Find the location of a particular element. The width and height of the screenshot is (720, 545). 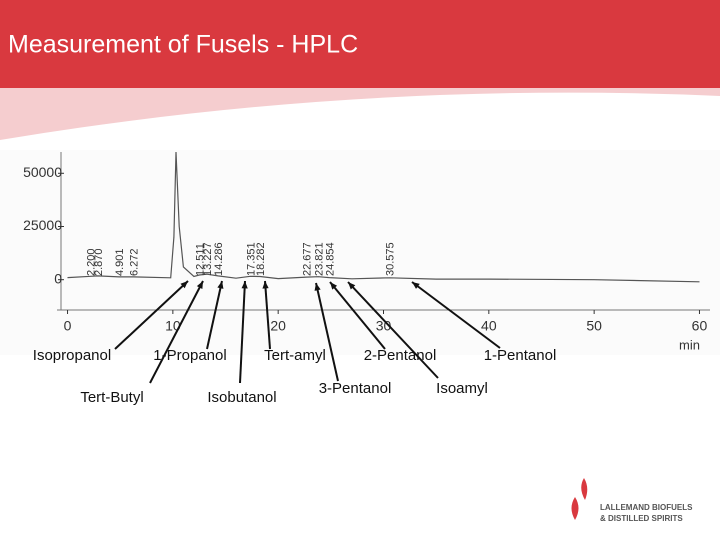

peak-label: 2.200 is located at coordinates (92, 262).